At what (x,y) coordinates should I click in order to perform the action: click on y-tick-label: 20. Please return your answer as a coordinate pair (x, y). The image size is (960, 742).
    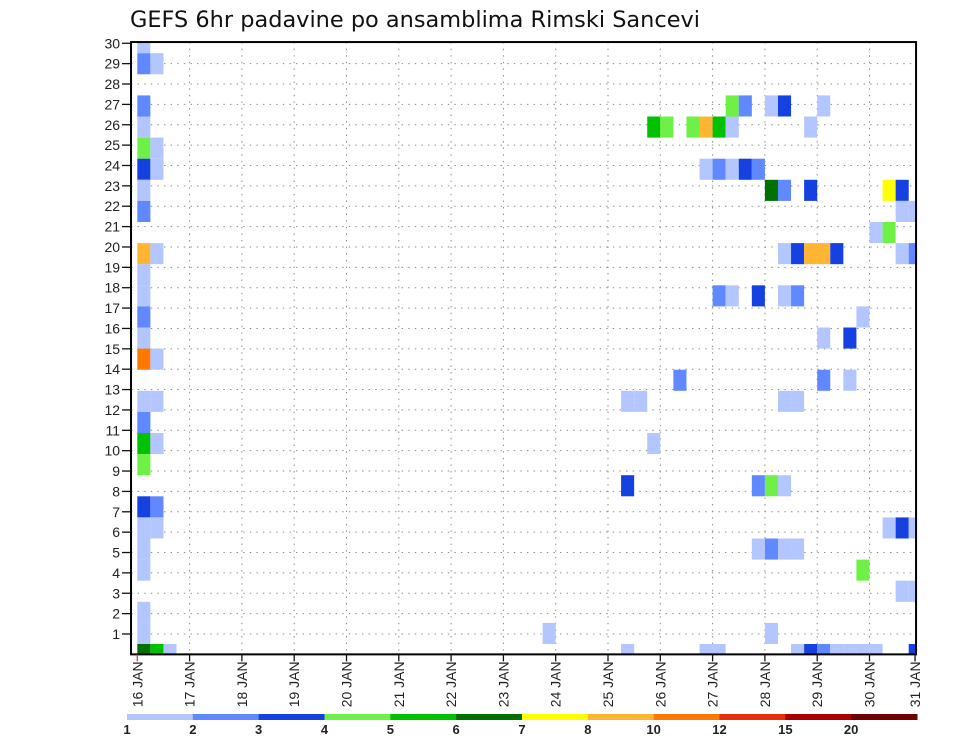
    Looking at the image, I should click on (112, 247).